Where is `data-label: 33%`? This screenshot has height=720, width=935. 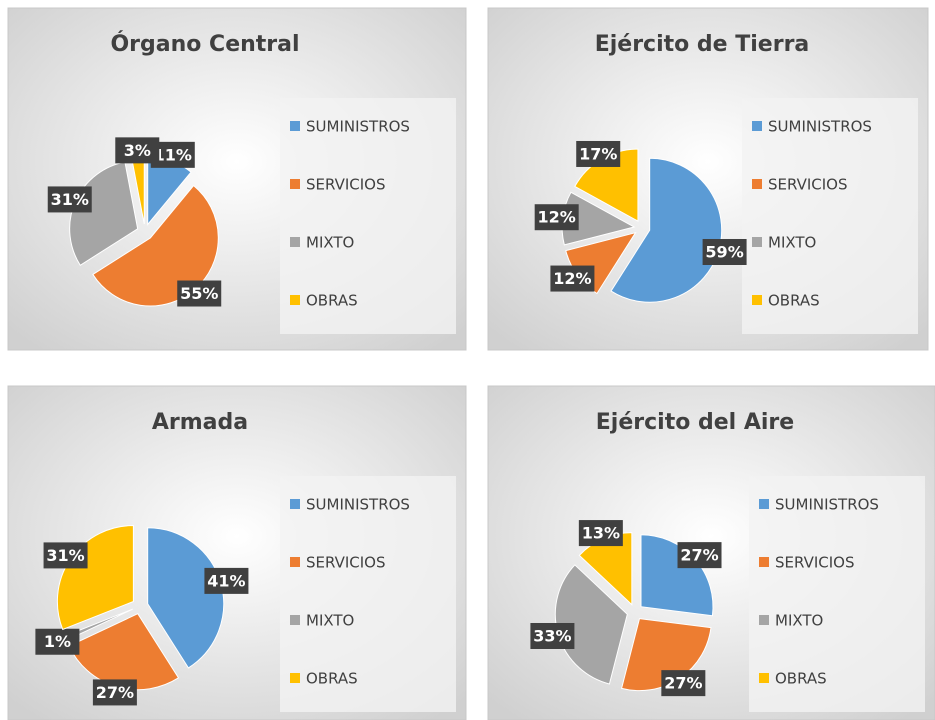 data-label: 33% is located at coordinates (552, 635).